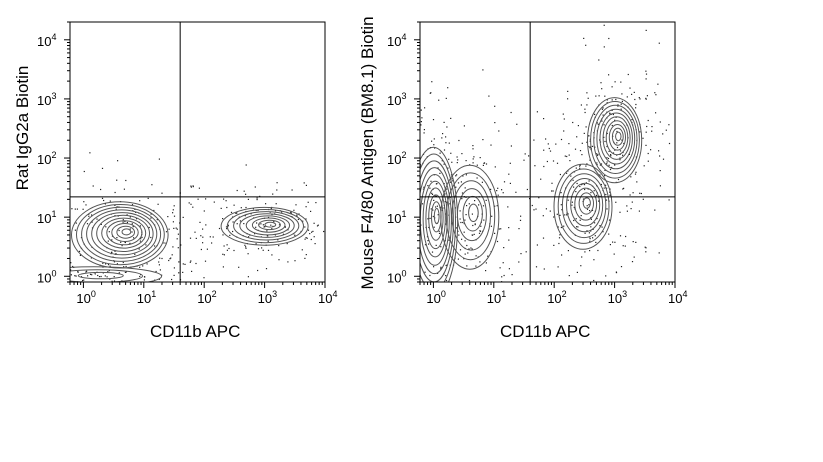  What do you see at coordinates (677, 297) in the screenshot?
I see `plot2-x-tick-label: 104` at bounding box center [677, 297].